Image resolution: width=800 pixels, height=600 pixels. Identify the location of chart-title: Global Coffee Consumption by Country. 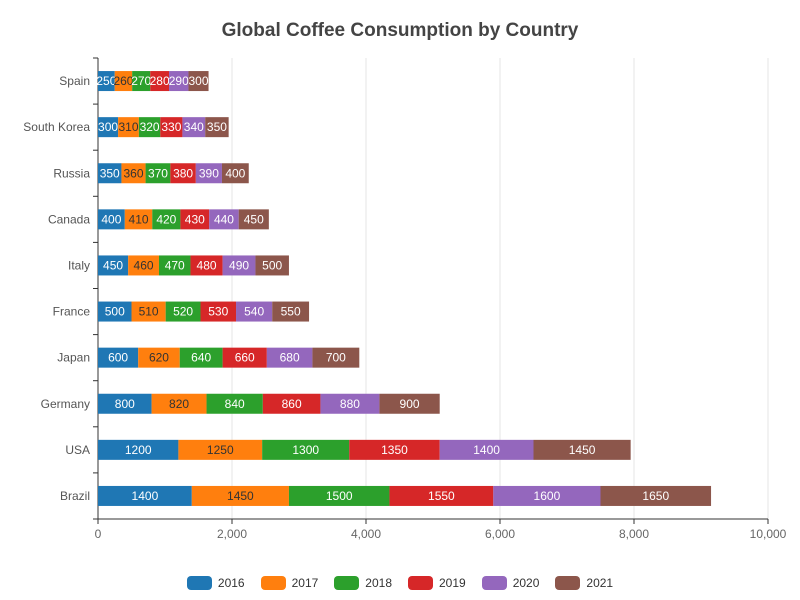
(400, 30).